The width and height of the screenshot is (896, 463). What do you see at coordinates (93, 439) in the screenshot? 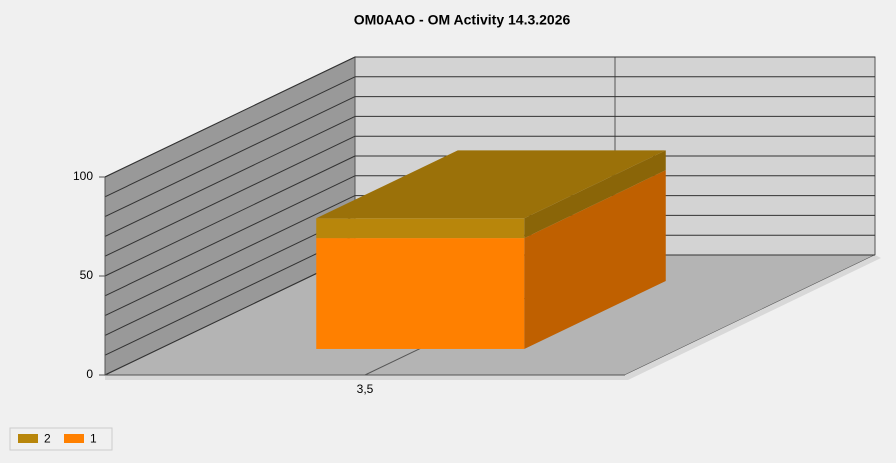
I see `legend-label: 1` at bounding box center [93, 439].